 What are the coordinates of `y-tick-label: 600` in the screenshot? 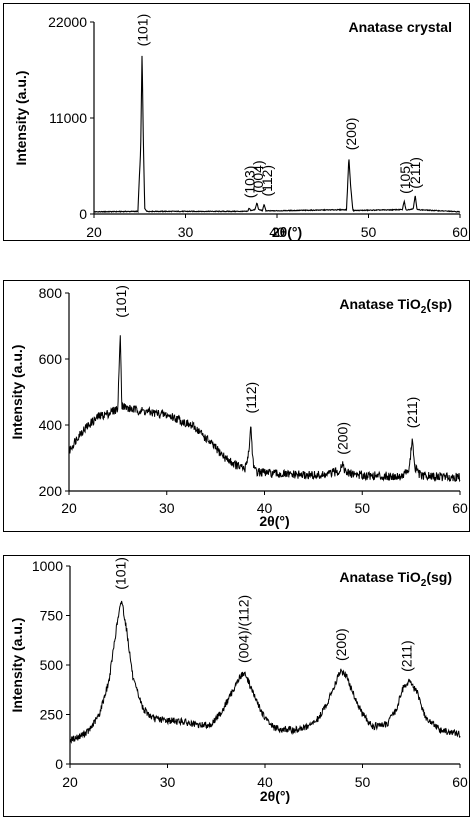 It's located at (51, 359).